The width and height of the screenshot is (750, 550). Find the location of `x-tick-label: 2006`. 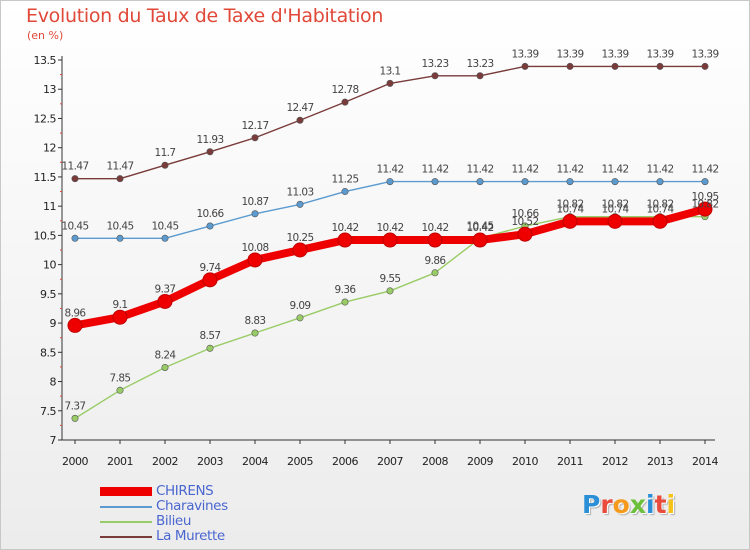

x-tick-label: 2006 is located at coordinates (345, 461).